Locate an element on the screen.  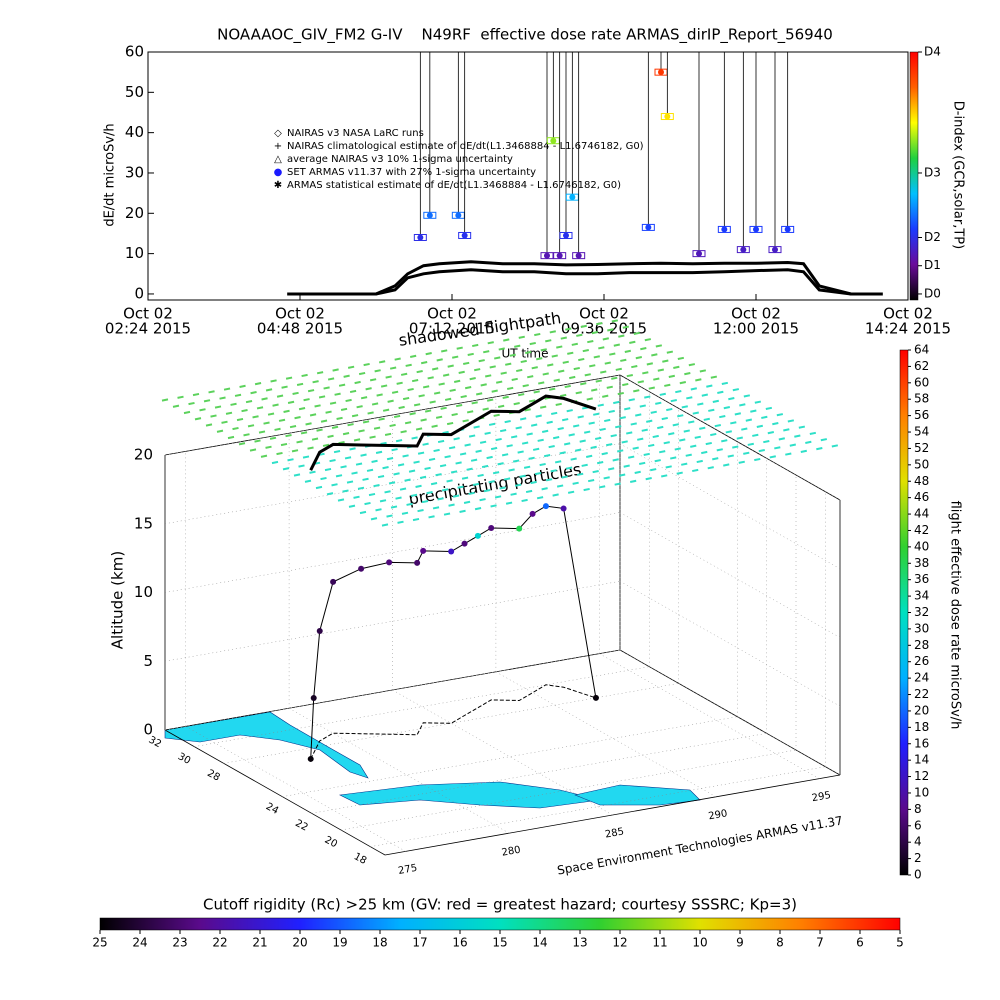
colorbar-label: D-index (GCR,solar,TP) is located at coordinates (958, 175).